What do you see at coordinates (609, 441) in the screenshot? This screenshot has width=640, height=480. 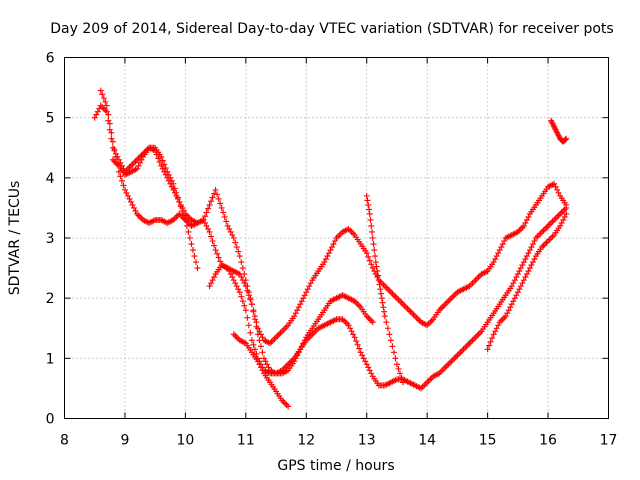 I see `x-tick-label: 17` at bounding box center [609, 441].